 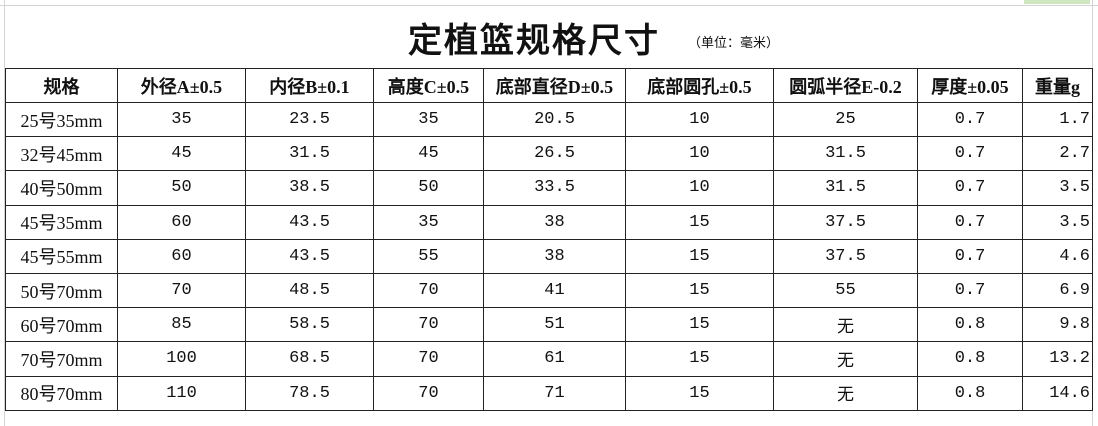 I want to click on column-header: 外径A±0.5, so click(x=181, y=85).